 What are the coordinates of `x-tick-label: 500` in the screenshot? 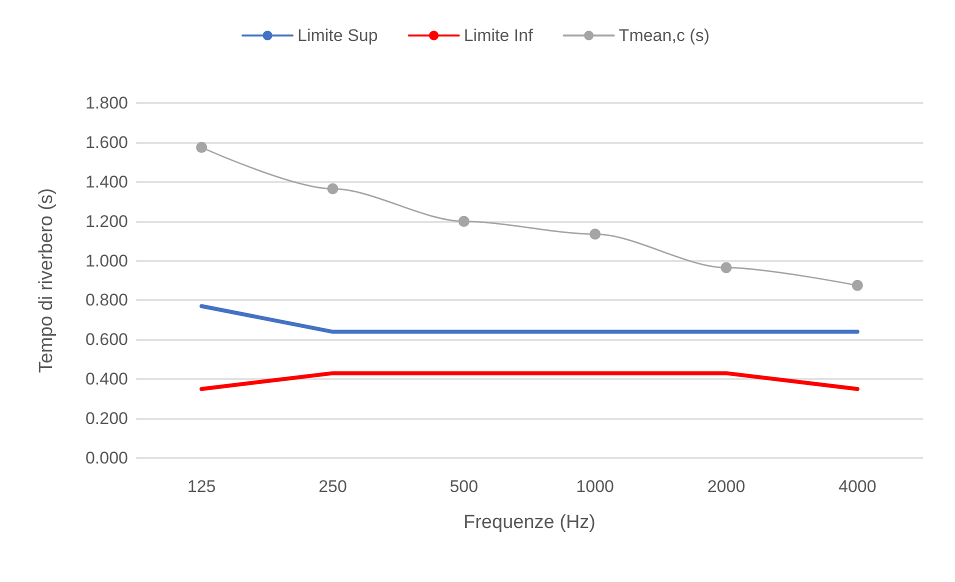 It's located at (464, 486).